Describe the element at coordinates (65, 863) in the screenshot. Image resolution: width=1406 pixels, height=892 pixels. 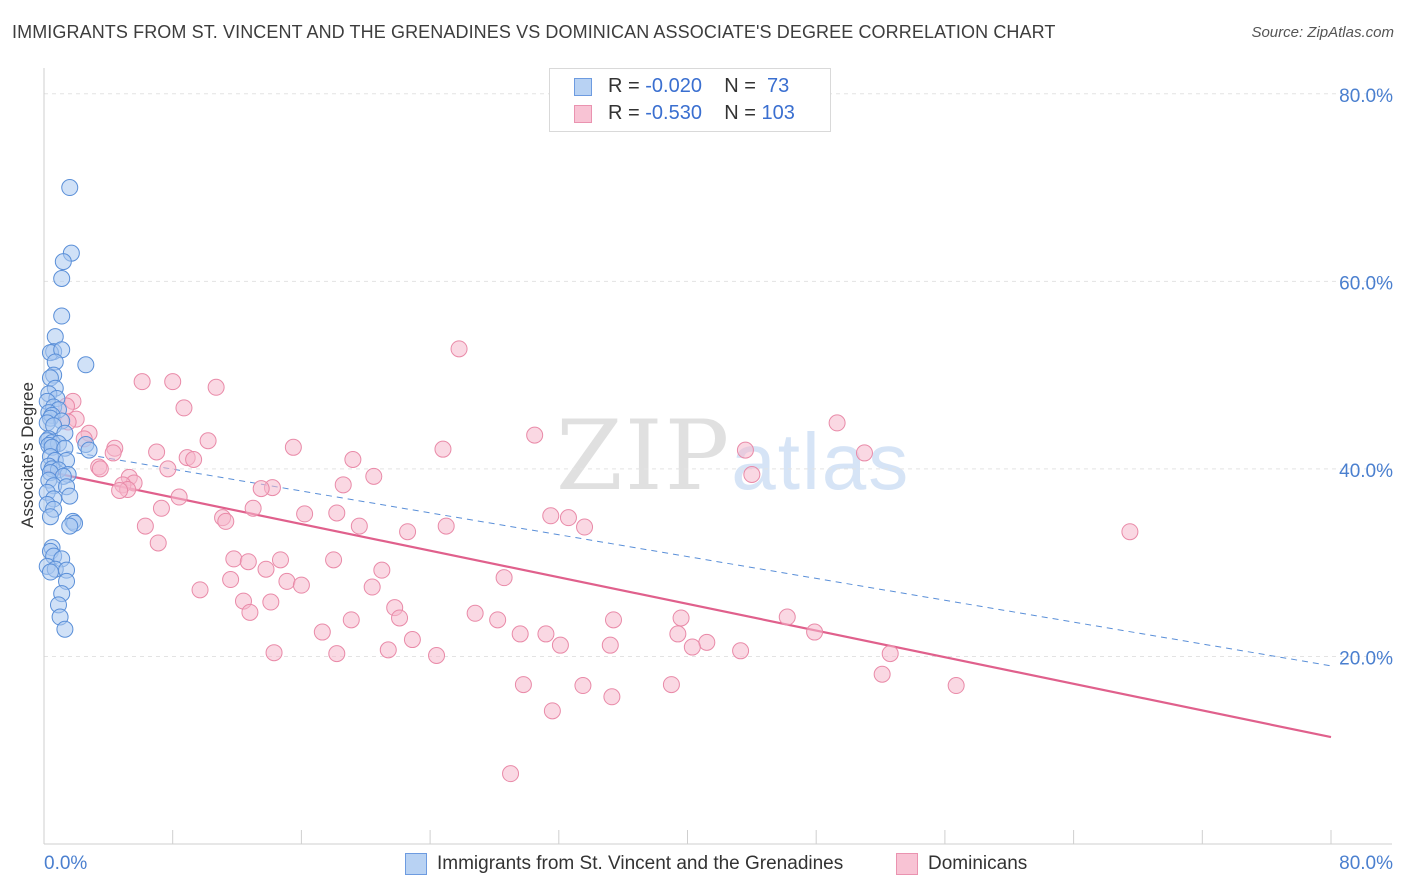
I see `x-tick-label: 0.0%` at that location.